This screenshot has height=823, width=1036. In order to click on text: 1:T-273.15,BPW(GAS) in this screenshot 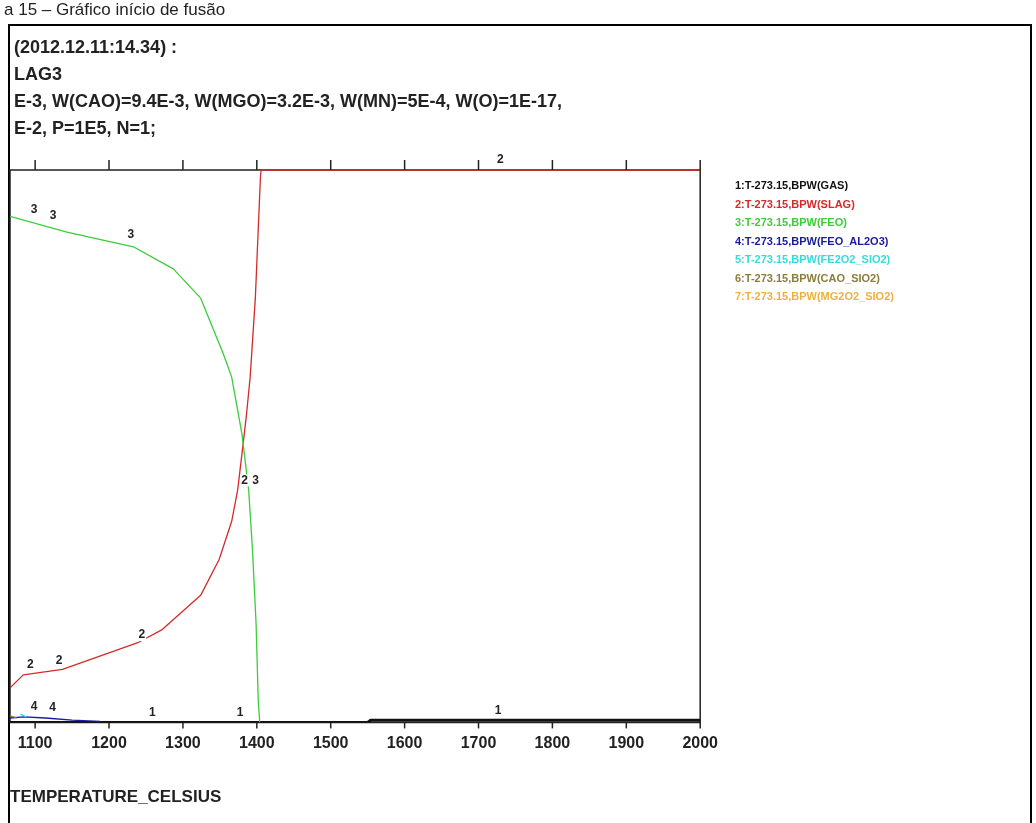, I will do `click(792, 185)`.